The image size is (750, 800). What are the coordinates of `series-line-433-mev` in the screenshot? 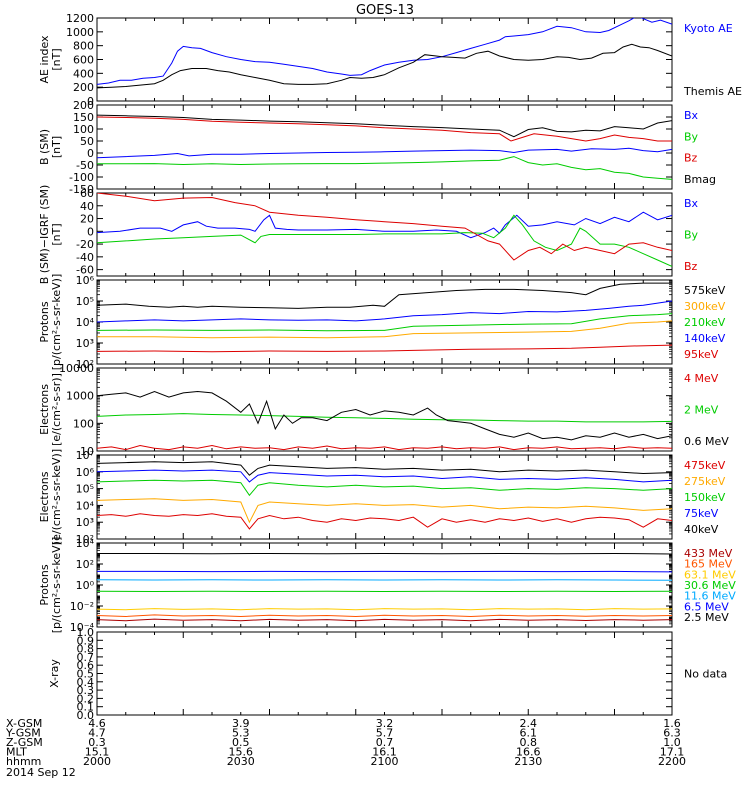 It's located at (384, 620).